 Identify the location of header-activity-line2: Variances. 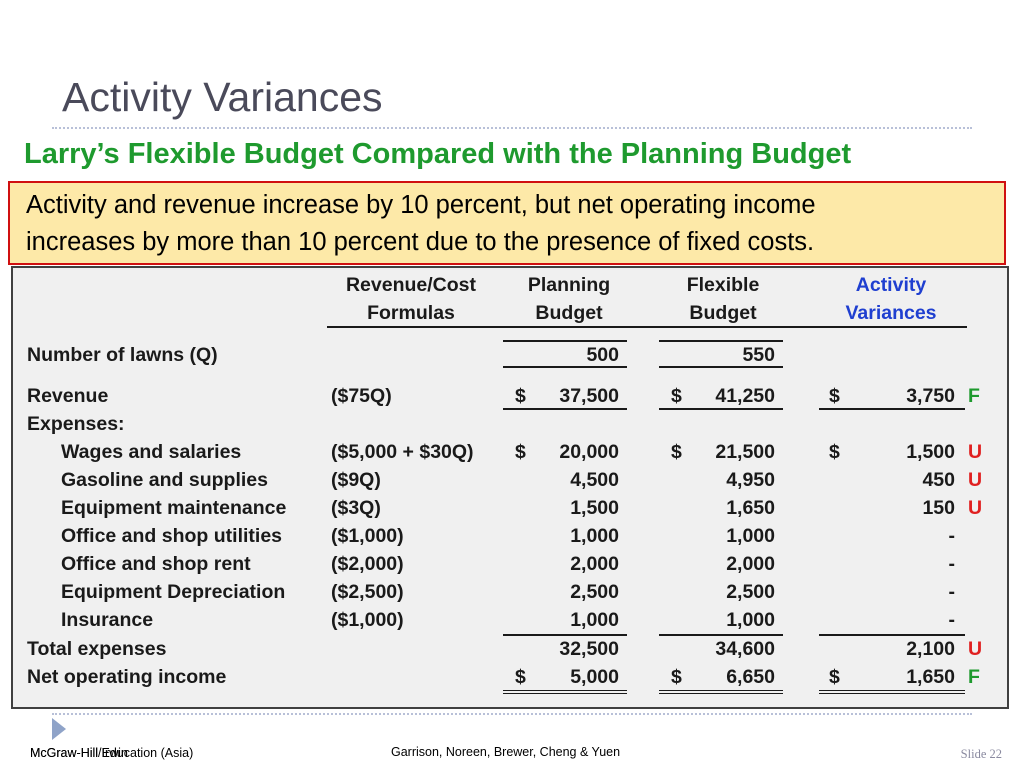
(891, 313).